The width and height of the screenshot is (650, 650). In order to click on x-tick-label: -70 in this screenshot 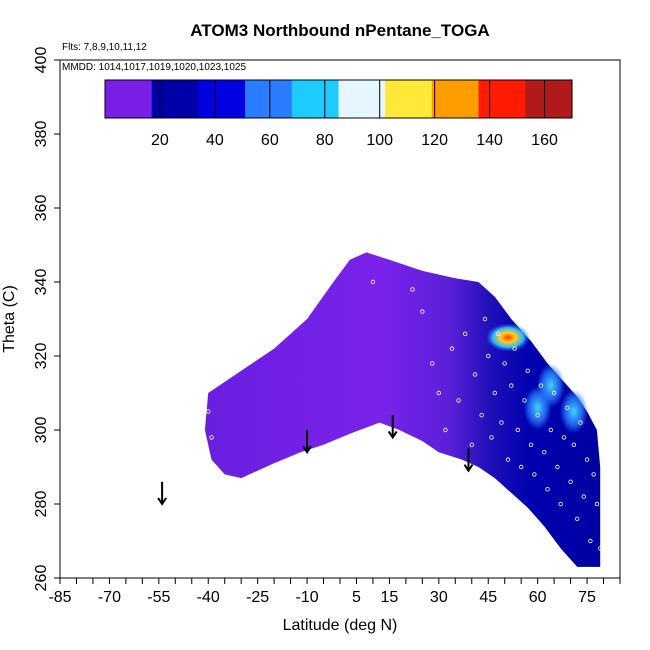, I will do `click(109, 597)`.